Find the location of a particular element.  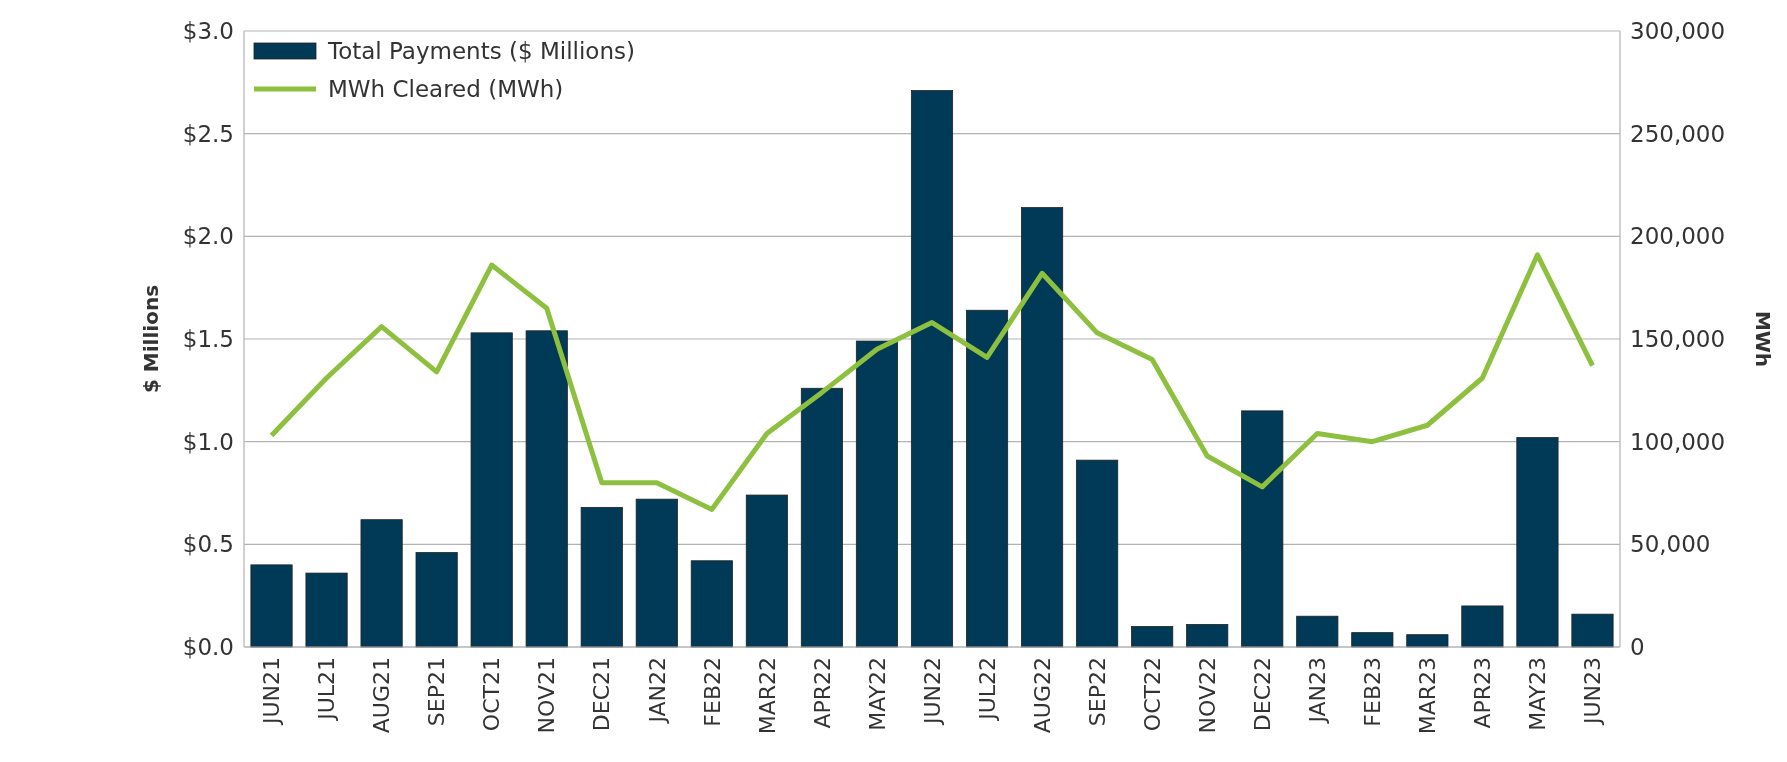

legend-label: Total Payments ($ Millions) is located at coordinates (481, 51).